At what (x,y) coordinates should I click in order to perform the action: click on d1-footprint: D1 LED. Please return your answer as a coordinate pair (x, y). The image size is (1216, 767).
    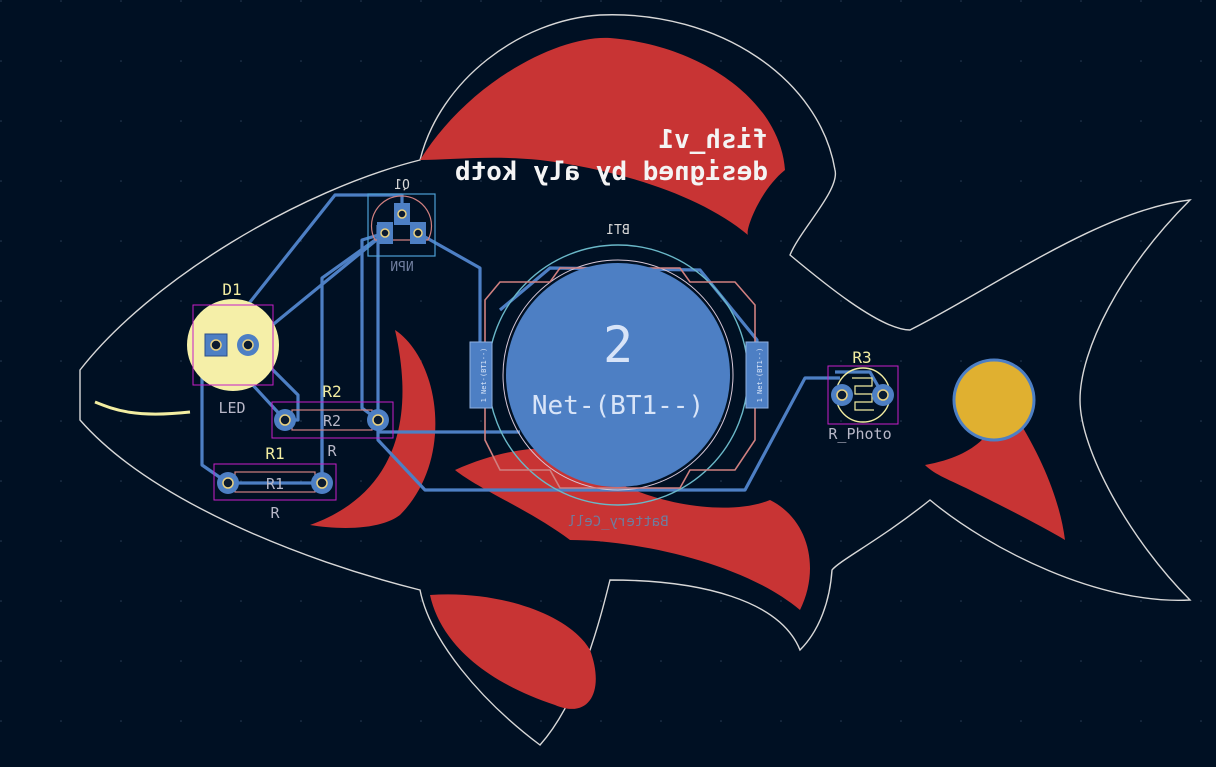
    Looking at the image, I should click on (233, 348).